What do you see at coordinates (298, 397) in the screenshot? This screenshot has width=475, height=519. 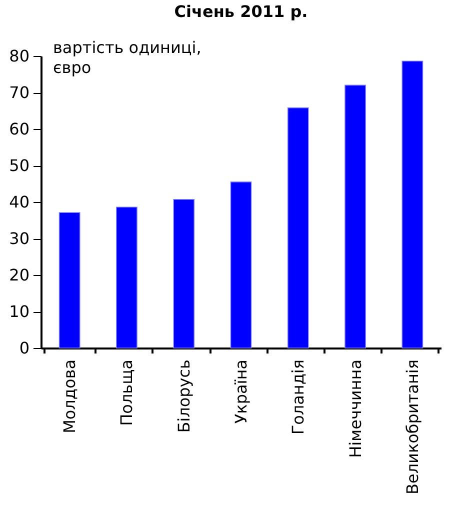 I see `x-tick-label: Голандія` at bounding box center [298, 397].